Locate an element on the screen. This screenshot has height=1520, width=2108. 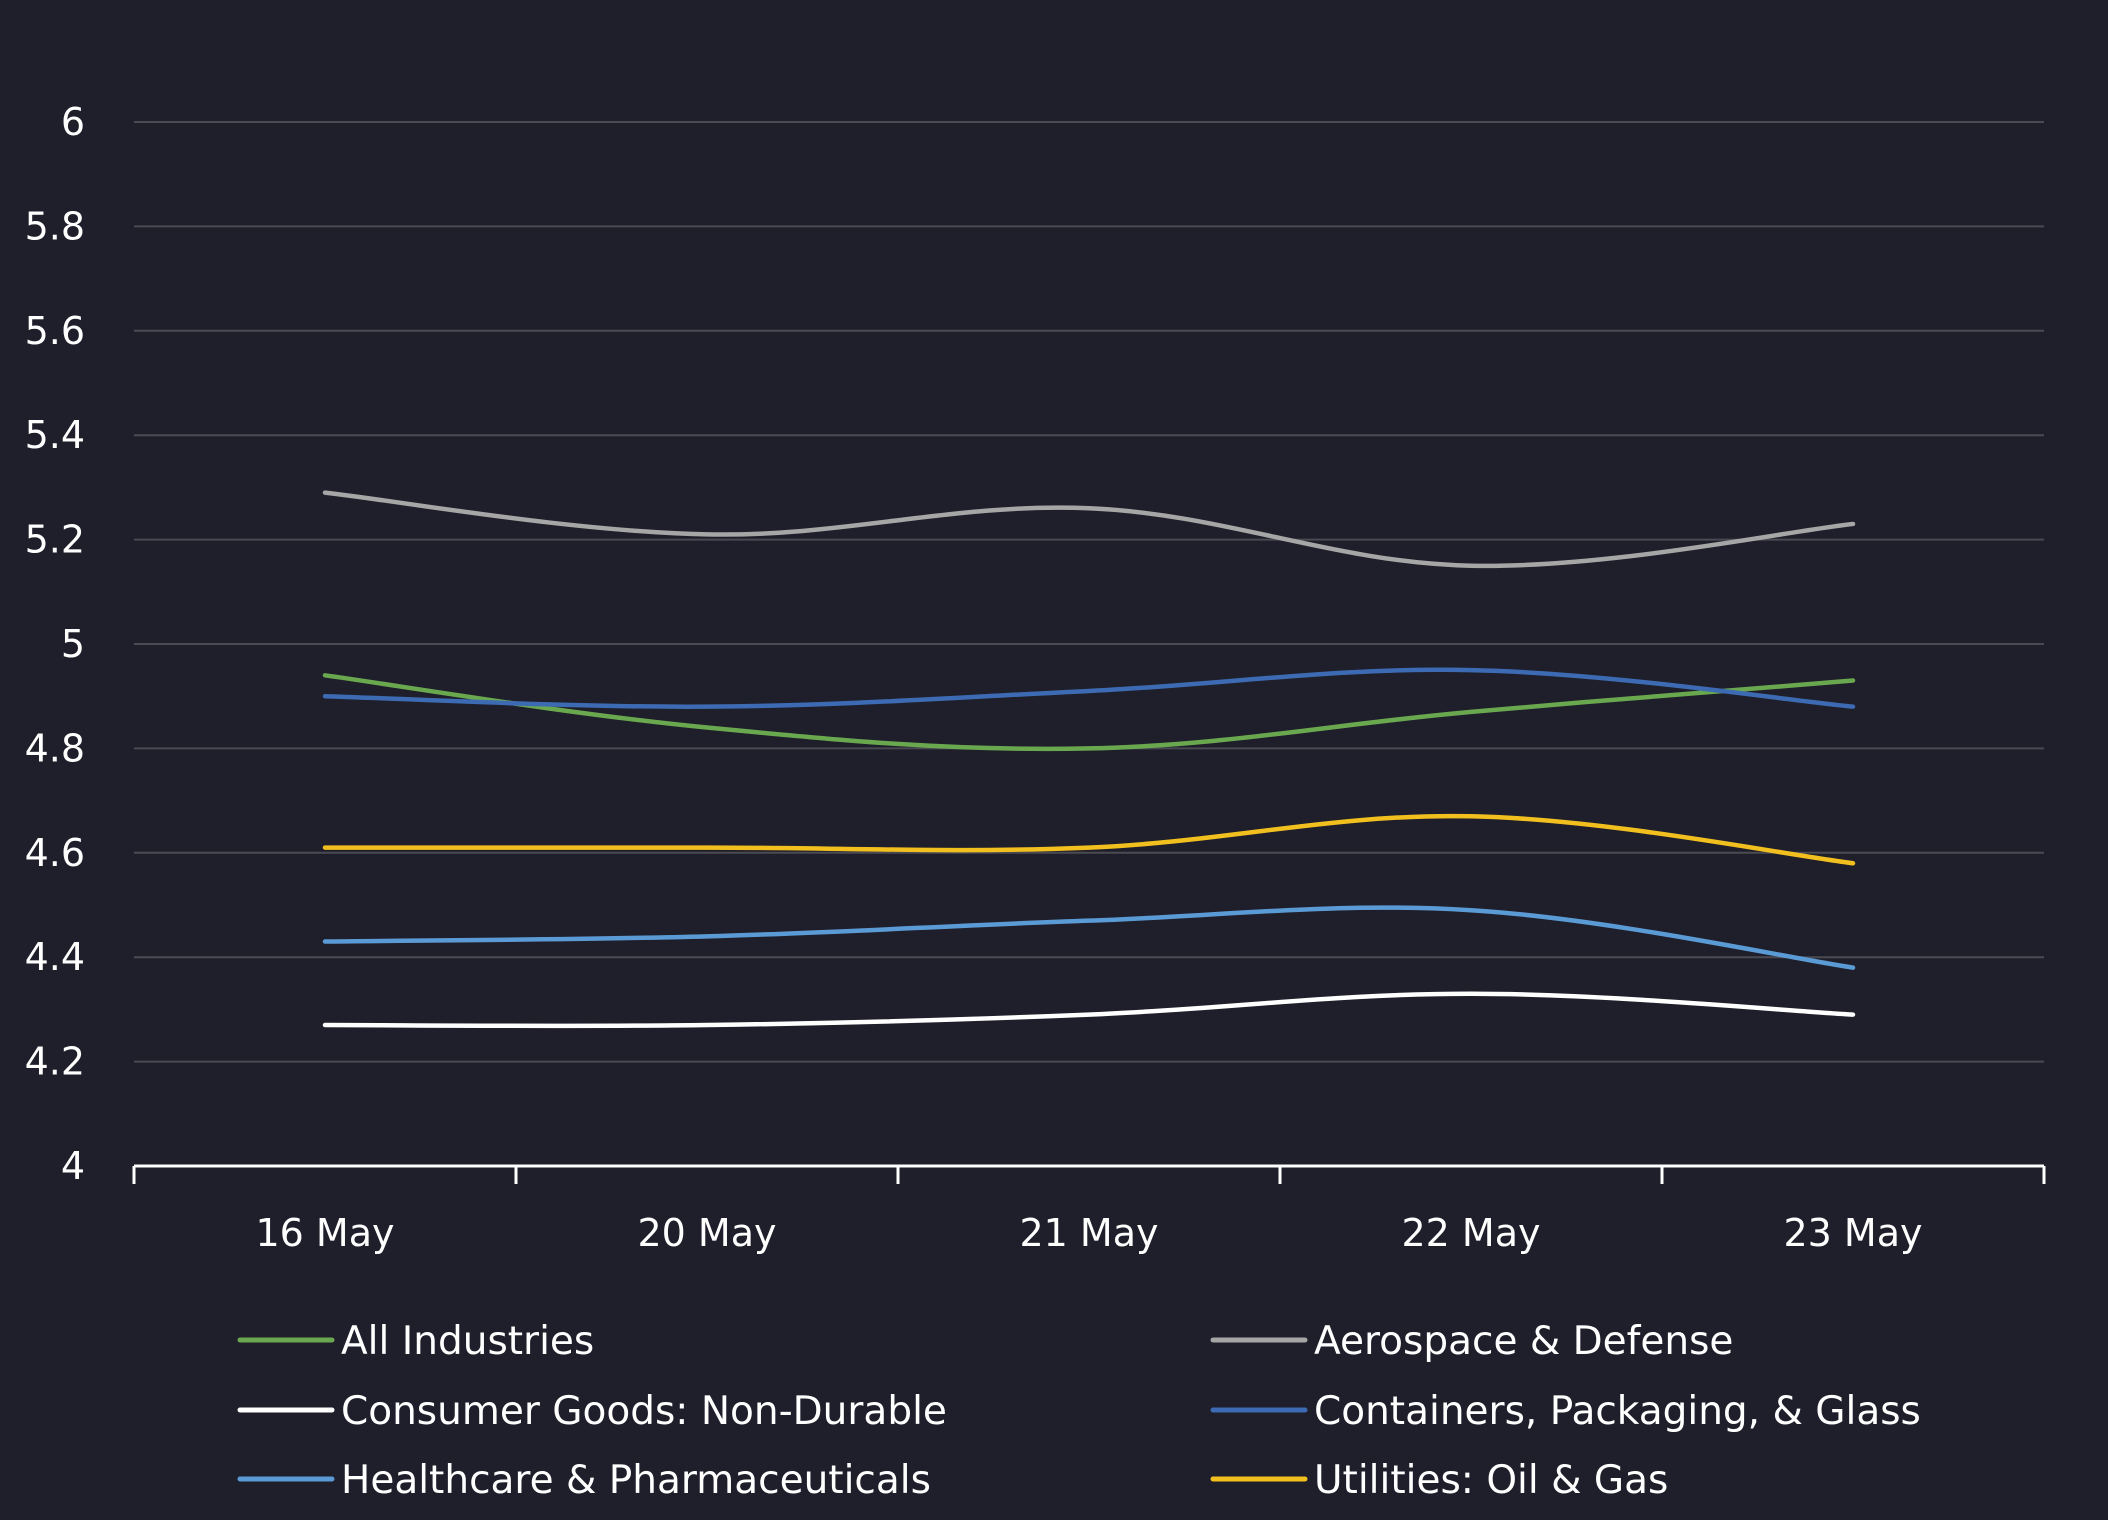
y-tick-label: 5.6 is located at coordinates (55, 331).